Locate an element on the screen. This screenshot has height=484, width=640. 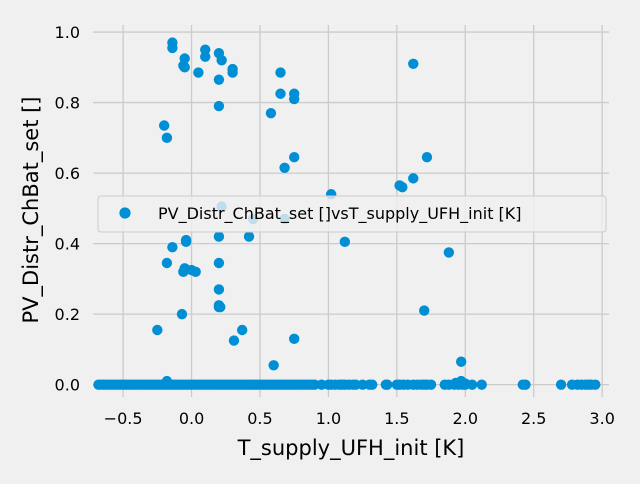
x-tick-label: 0.0 is located at coordinates (191, 418).